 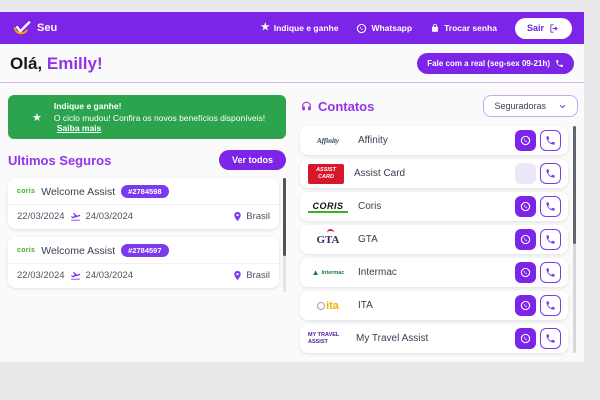 I want to click on insurance-card: coris Welcome Assist #2784598 22/03/2024, so click(x=143, y=203).